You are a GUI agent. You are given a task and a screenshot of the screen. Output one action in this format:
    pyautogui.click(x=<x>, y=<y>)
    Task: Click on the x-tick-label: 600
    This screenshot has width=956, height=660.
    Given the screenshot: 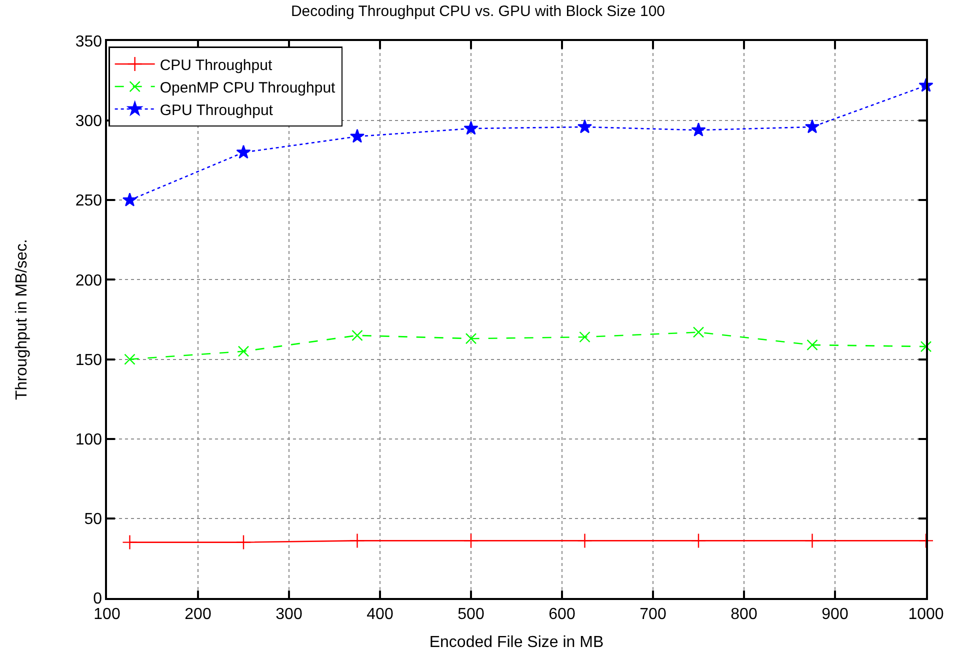 What is the action you would take?
    pyautogui.click(x=562, y=614)
    